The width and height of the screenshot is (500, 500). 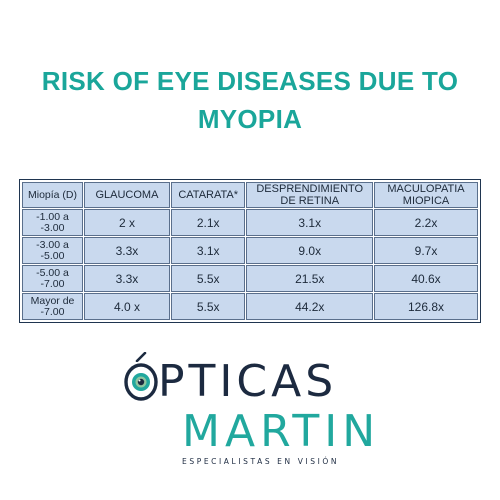 What do you see at coordinates (127, 306) in the screenshot?
I see `cell-glaucoma: 4.0 x` at bounding box center [127, 306].